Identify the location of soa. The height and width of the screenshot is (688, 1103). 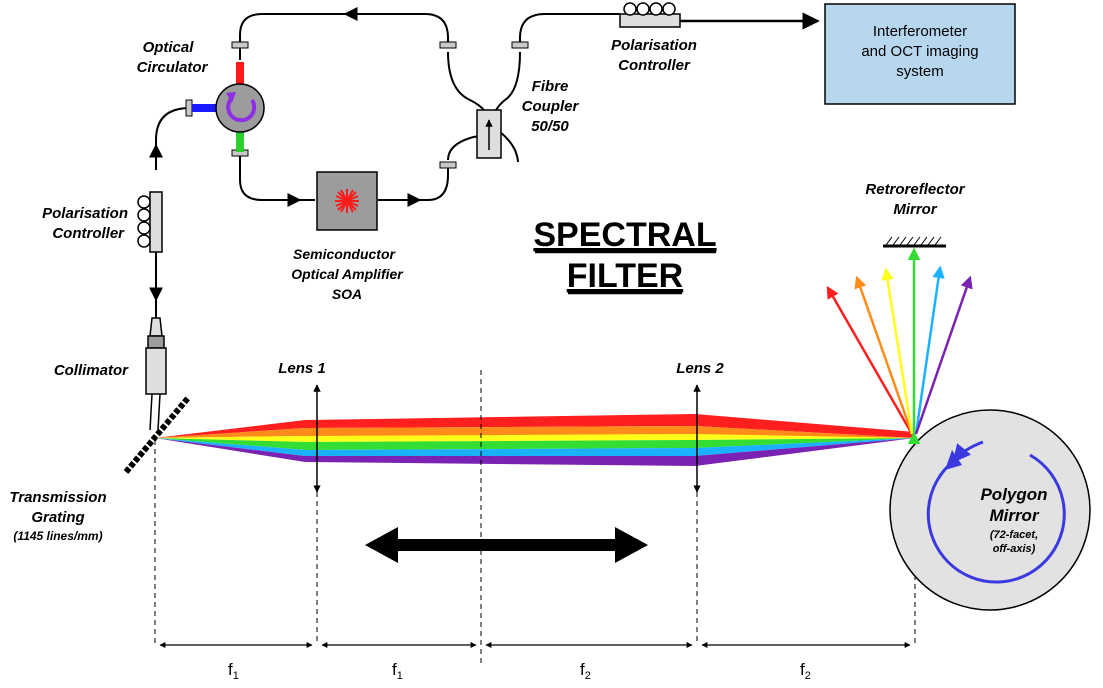
(347, 201).